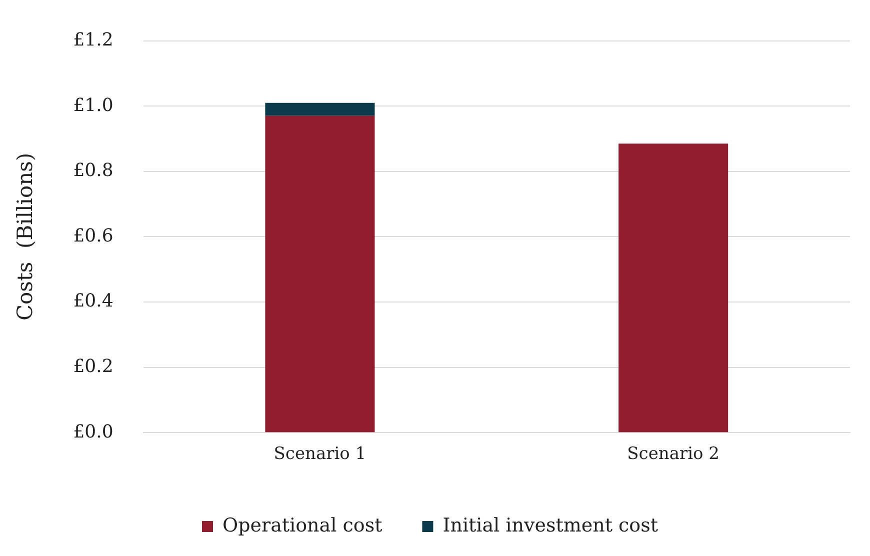  What do you see at coordinates (93, 235) in the screenshot?
I see `y-tick-label: £0.6` at bounding box center [93, 235].